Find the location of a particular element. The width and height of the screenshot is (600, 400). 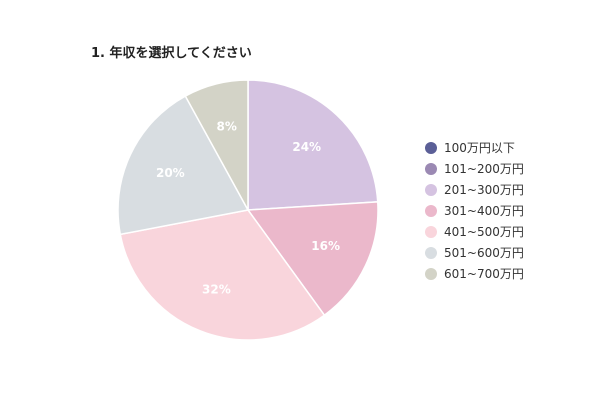

legend-item-4: 401~500万円 is located at coordinates (474, 231).